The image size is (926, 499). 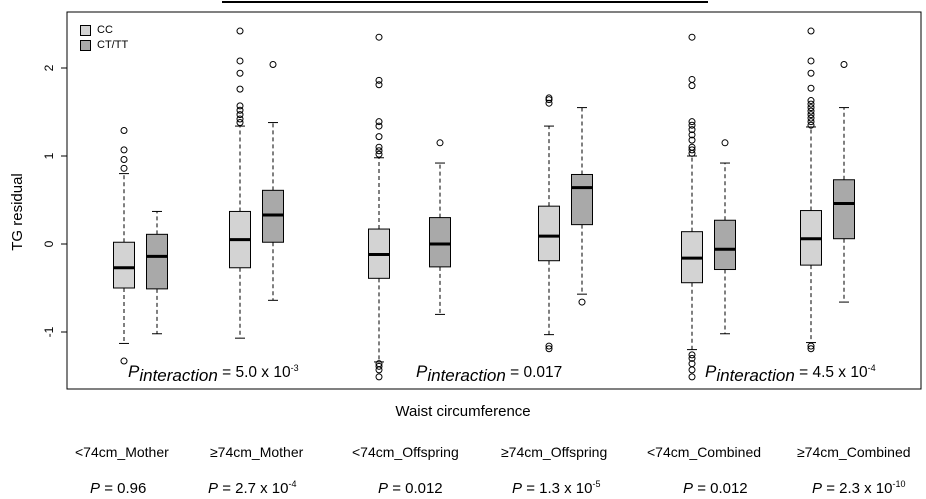 What do you see at coordinates (462, 411) in the screenshot?
I see `x-axis-title: Waist circumference` at bounding box center [462, 411].